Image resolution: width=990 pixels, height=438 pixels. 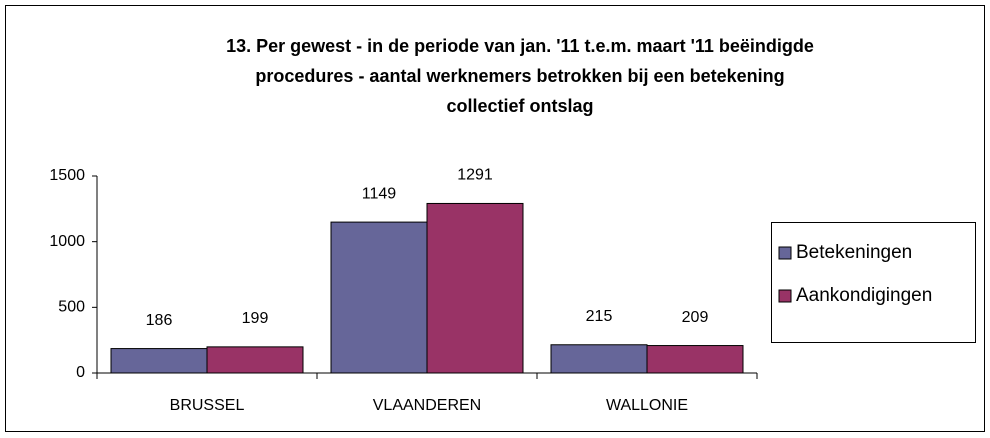 What do you see at coordinates (67, 241) in the screenshot?
I see `y-tick-label: 1000` at bounding box center [67, 241].